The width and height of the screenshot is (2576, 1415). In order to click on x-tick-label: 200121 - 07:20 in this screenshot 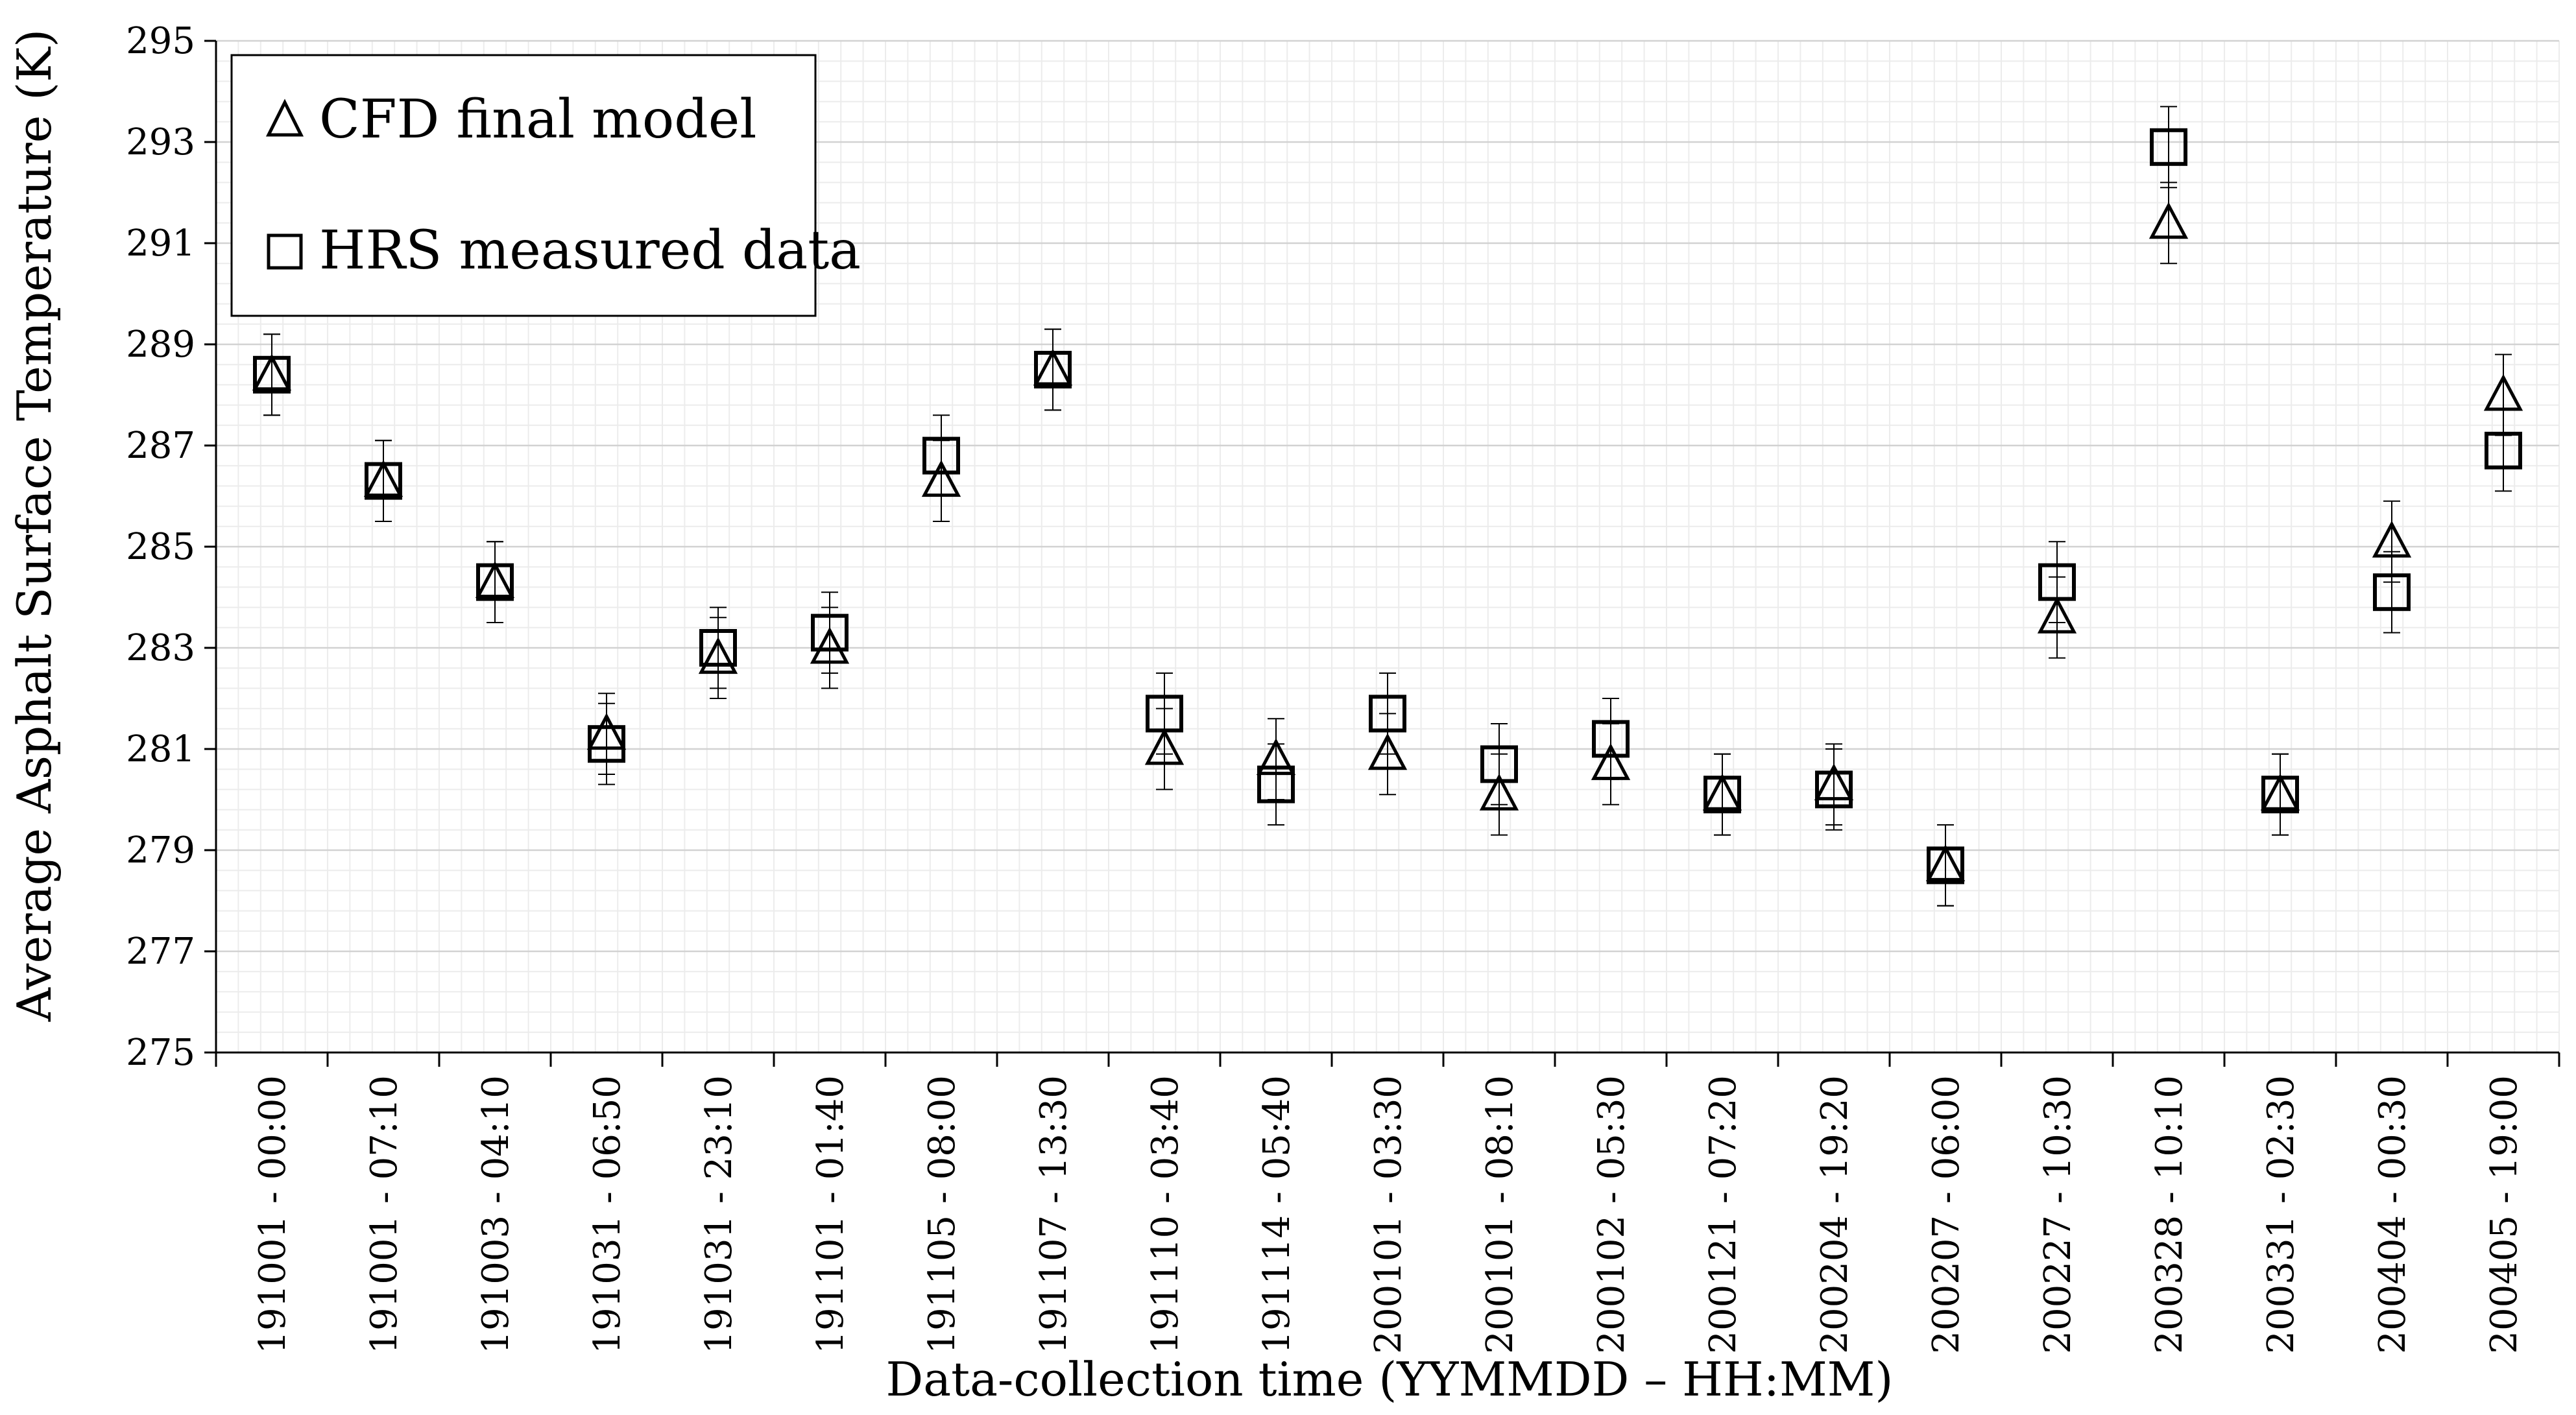, I will do `click(1723, 1214)`.